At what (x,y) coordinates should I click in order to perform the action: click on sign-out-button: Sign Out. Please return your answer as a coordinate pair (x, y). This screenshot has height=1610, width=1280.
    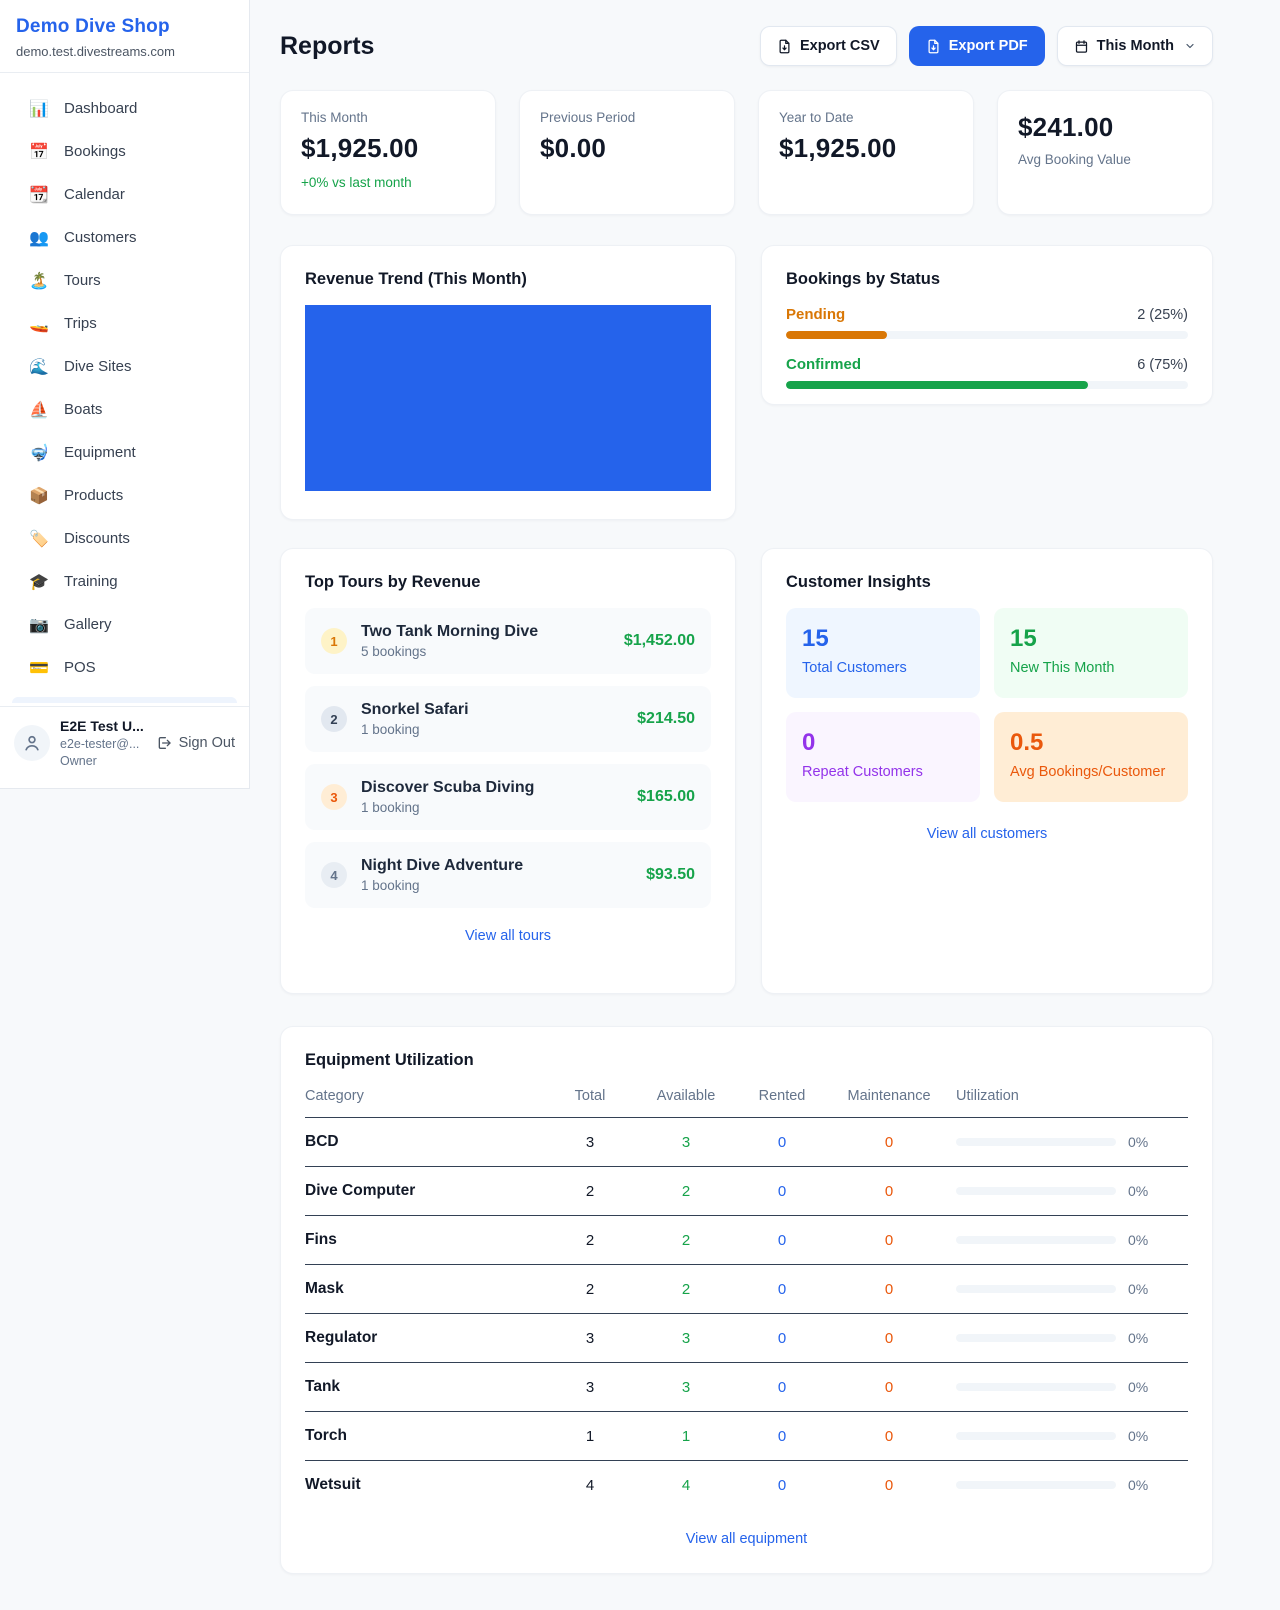
    Looking at the image, I should click on (195, 743).